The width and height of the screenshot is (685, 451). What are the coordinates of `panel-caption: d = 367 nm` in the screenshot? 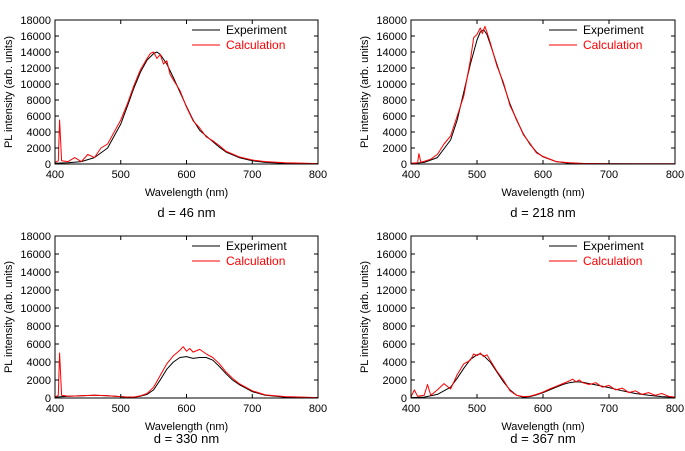 It's located at (542, 438).